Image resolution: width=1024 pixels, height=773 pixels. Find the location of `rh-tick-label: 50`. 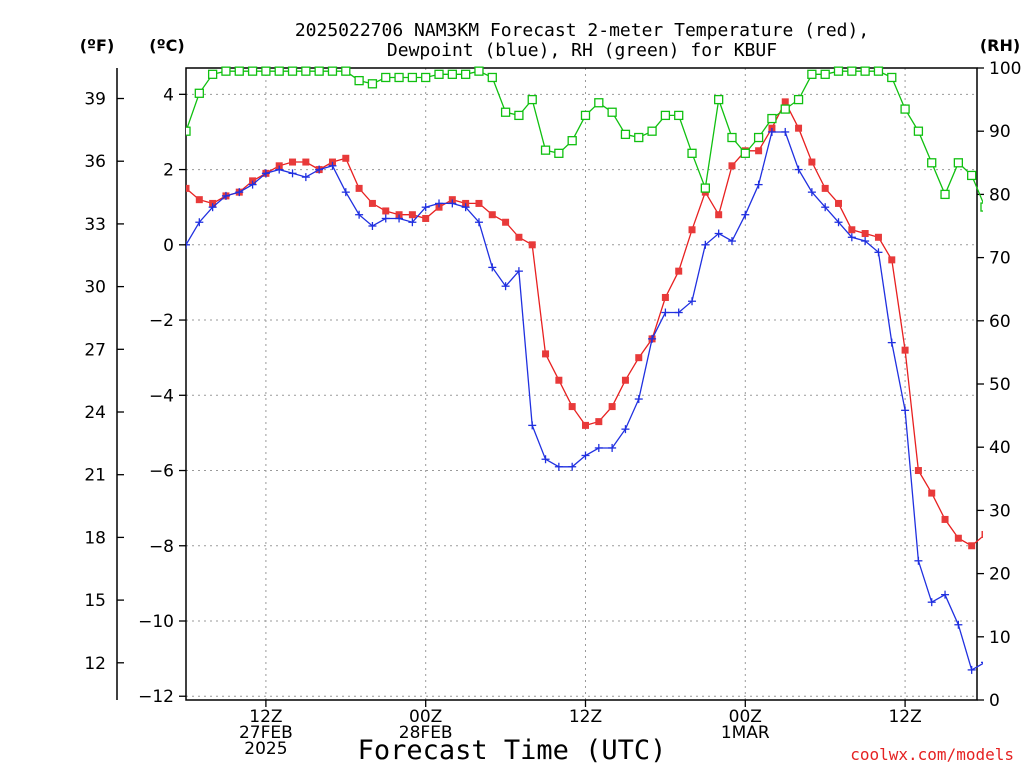

rh-tick-label: 50 is located at coordinates (1000, 385).